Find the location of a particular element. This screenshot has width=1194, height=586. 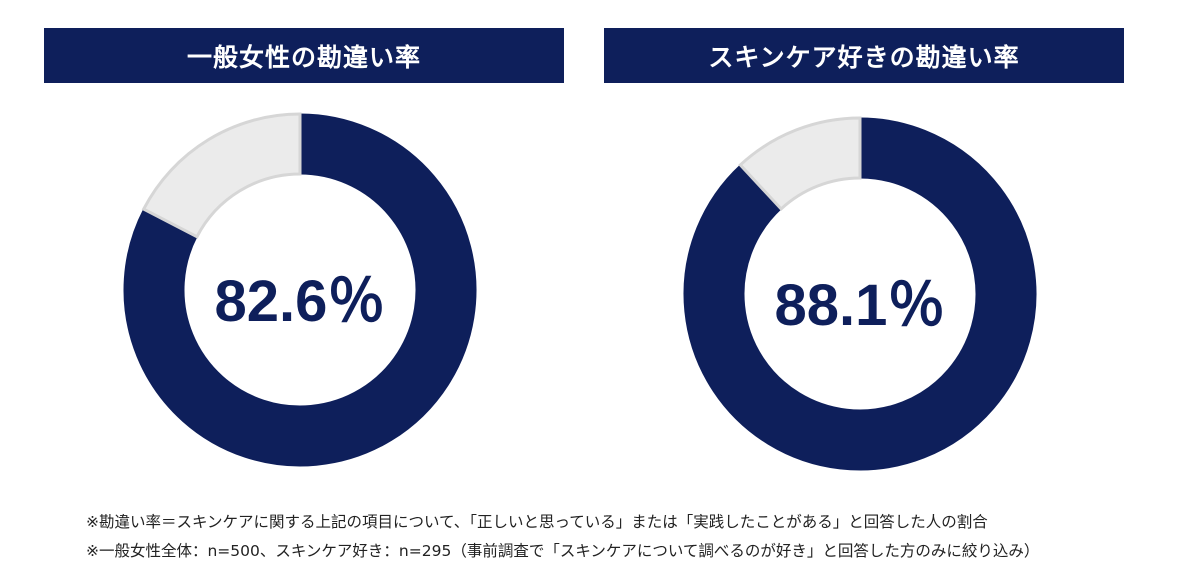

chart-panel-skincare: スキンケア好きの勘違い率 is located at coordinates (864, 55).